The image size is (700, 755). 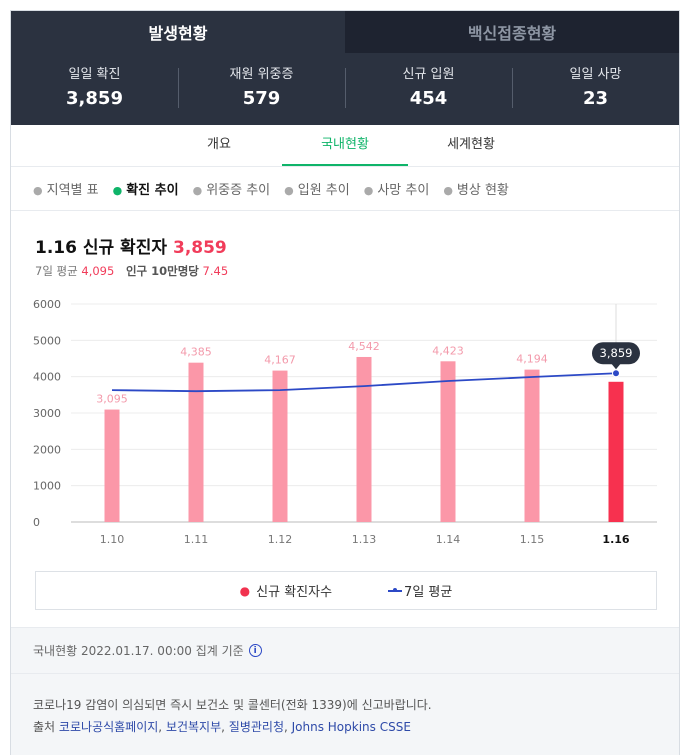 What do you see at coordinates (428, 592) in the screenshot?
I see `legend-label: 7일 평균` at bounding box center [428, 592].